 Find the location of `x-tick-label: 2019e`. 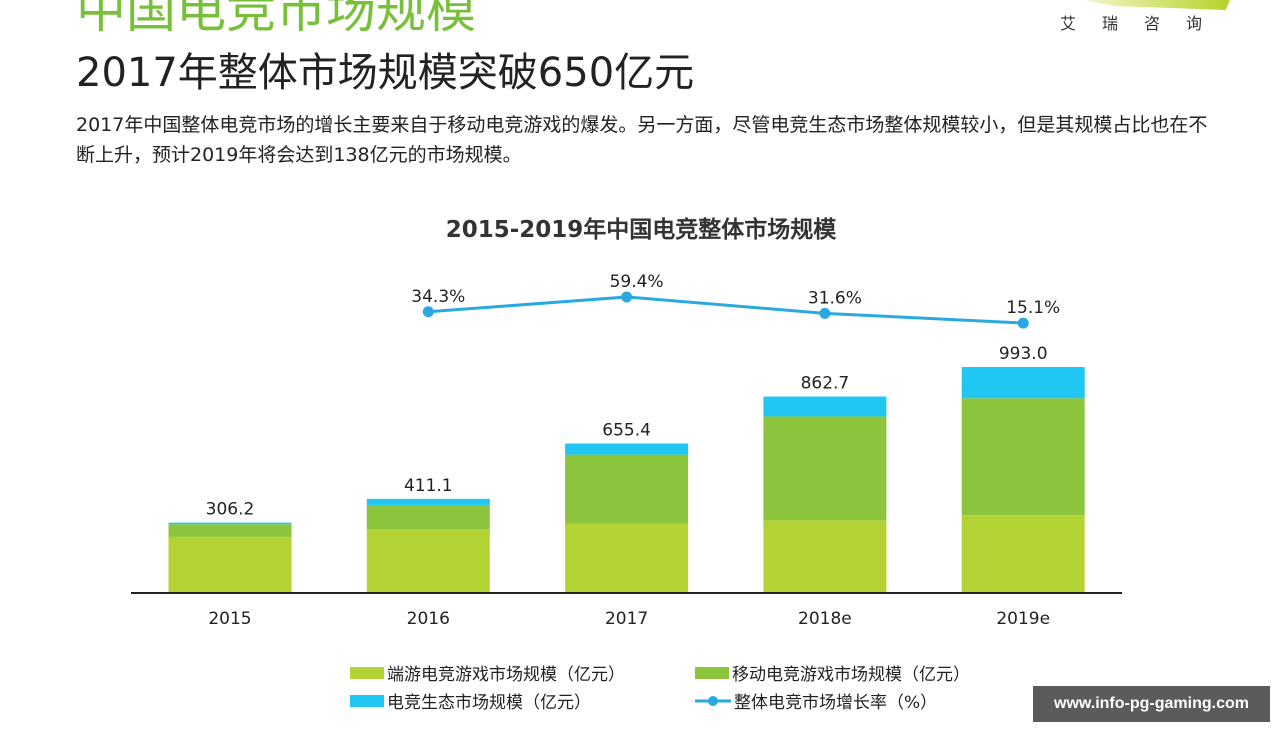

x-tick-label: 2019e is located at coordinates (1023, 619).